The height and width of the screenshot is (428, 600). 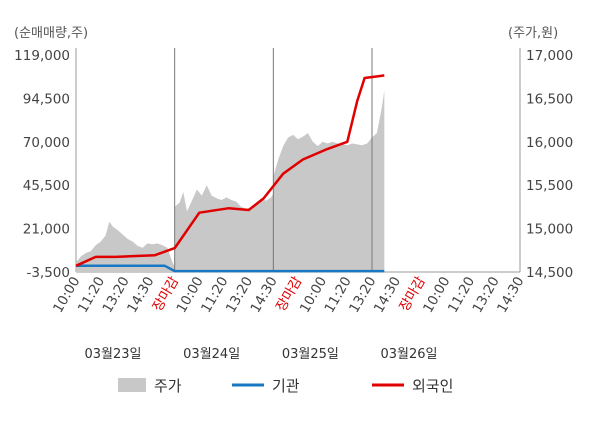 What do you see at coordinates (112, 354) in the screenshot?
I see `date-label: 03월23일` at bounding box center [112, 354].